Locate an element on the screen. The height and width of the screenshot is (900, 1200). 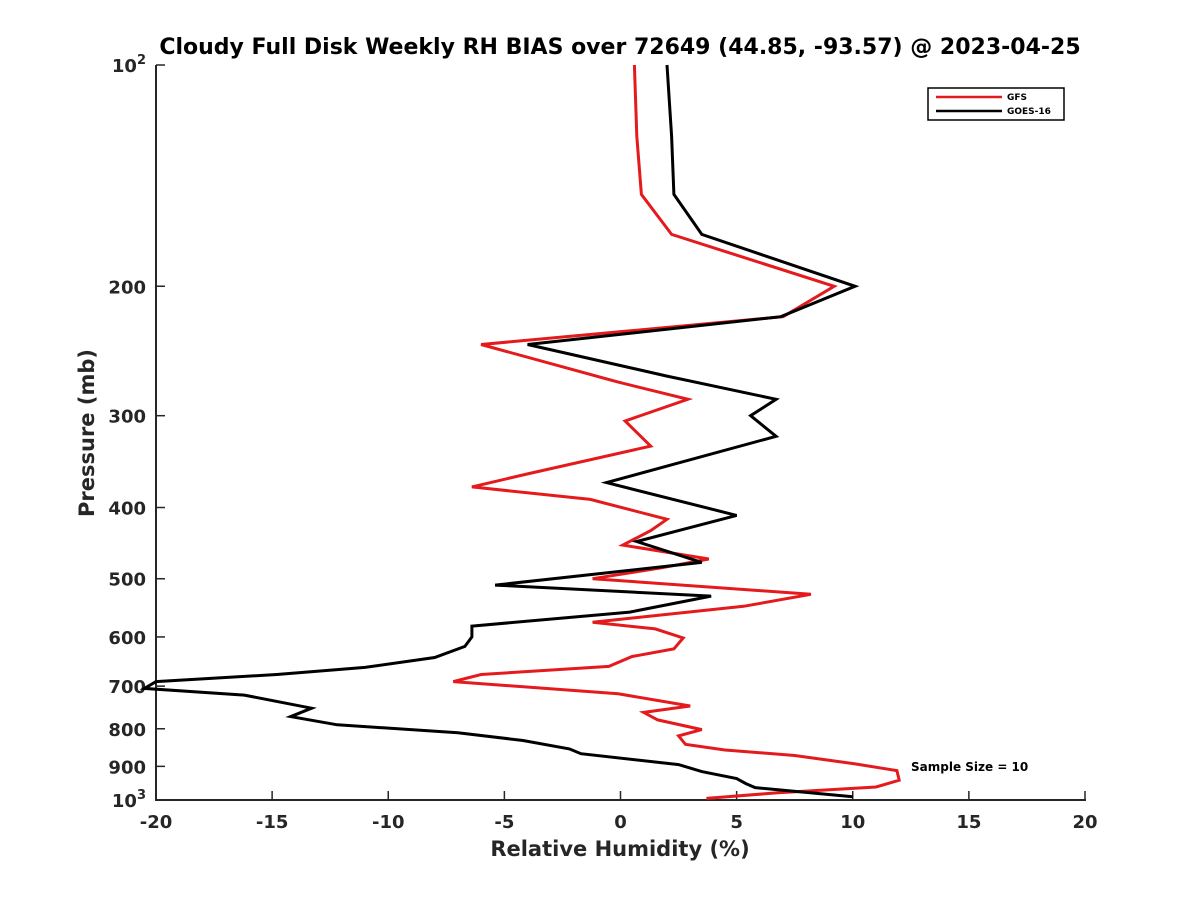
y-tick-label: 10² is located at coordinates (129, 65).